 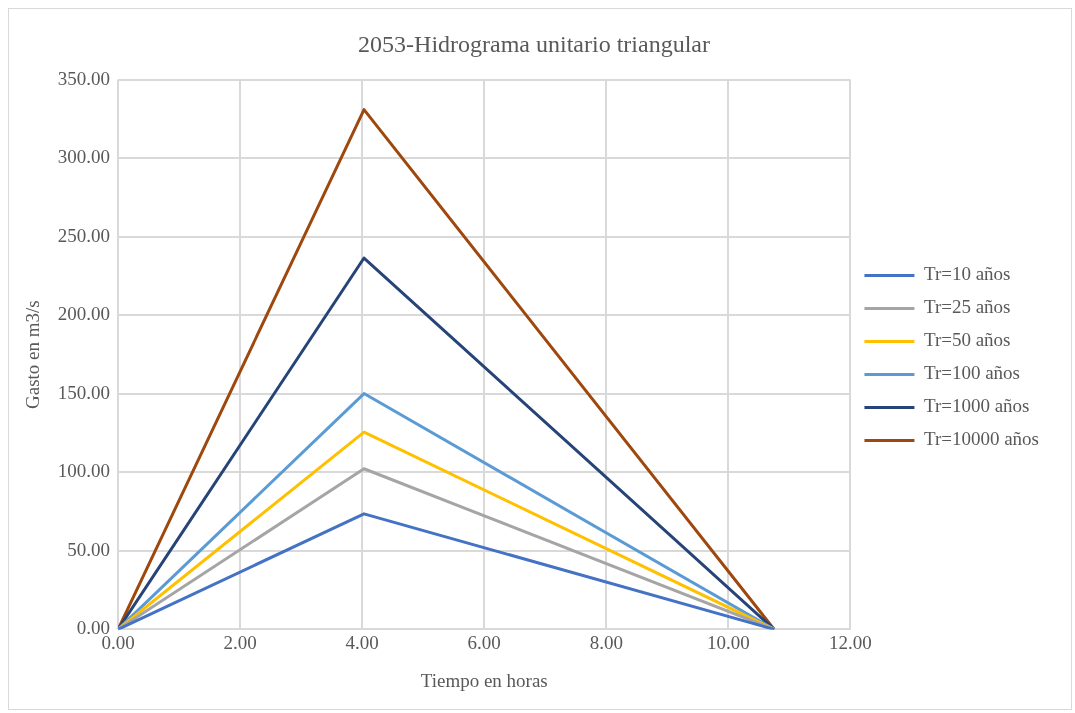 I want to click on legend-label: Tr=25 años, so click(x=967, y=307).